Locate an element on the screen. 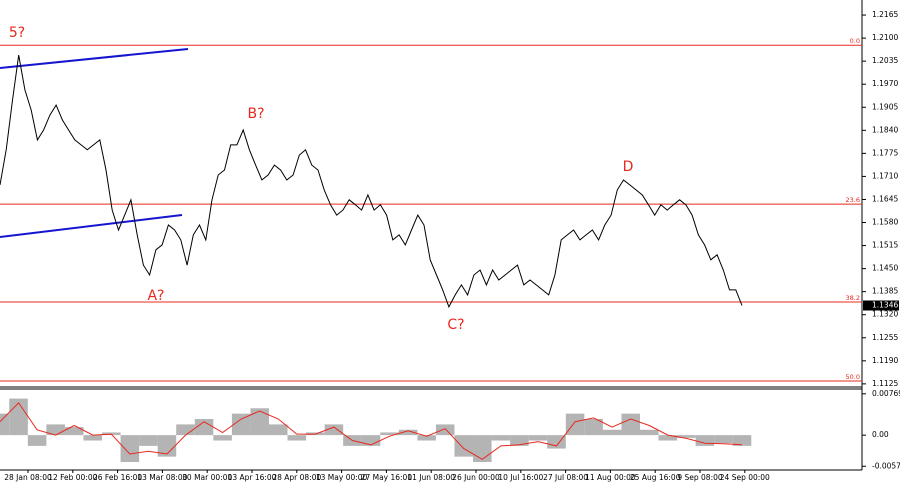 Image resolution: width=900 pixels, height=485 pixels. x-tick-label: 26 Feb 16:00 is located at coordinates (117, 477).